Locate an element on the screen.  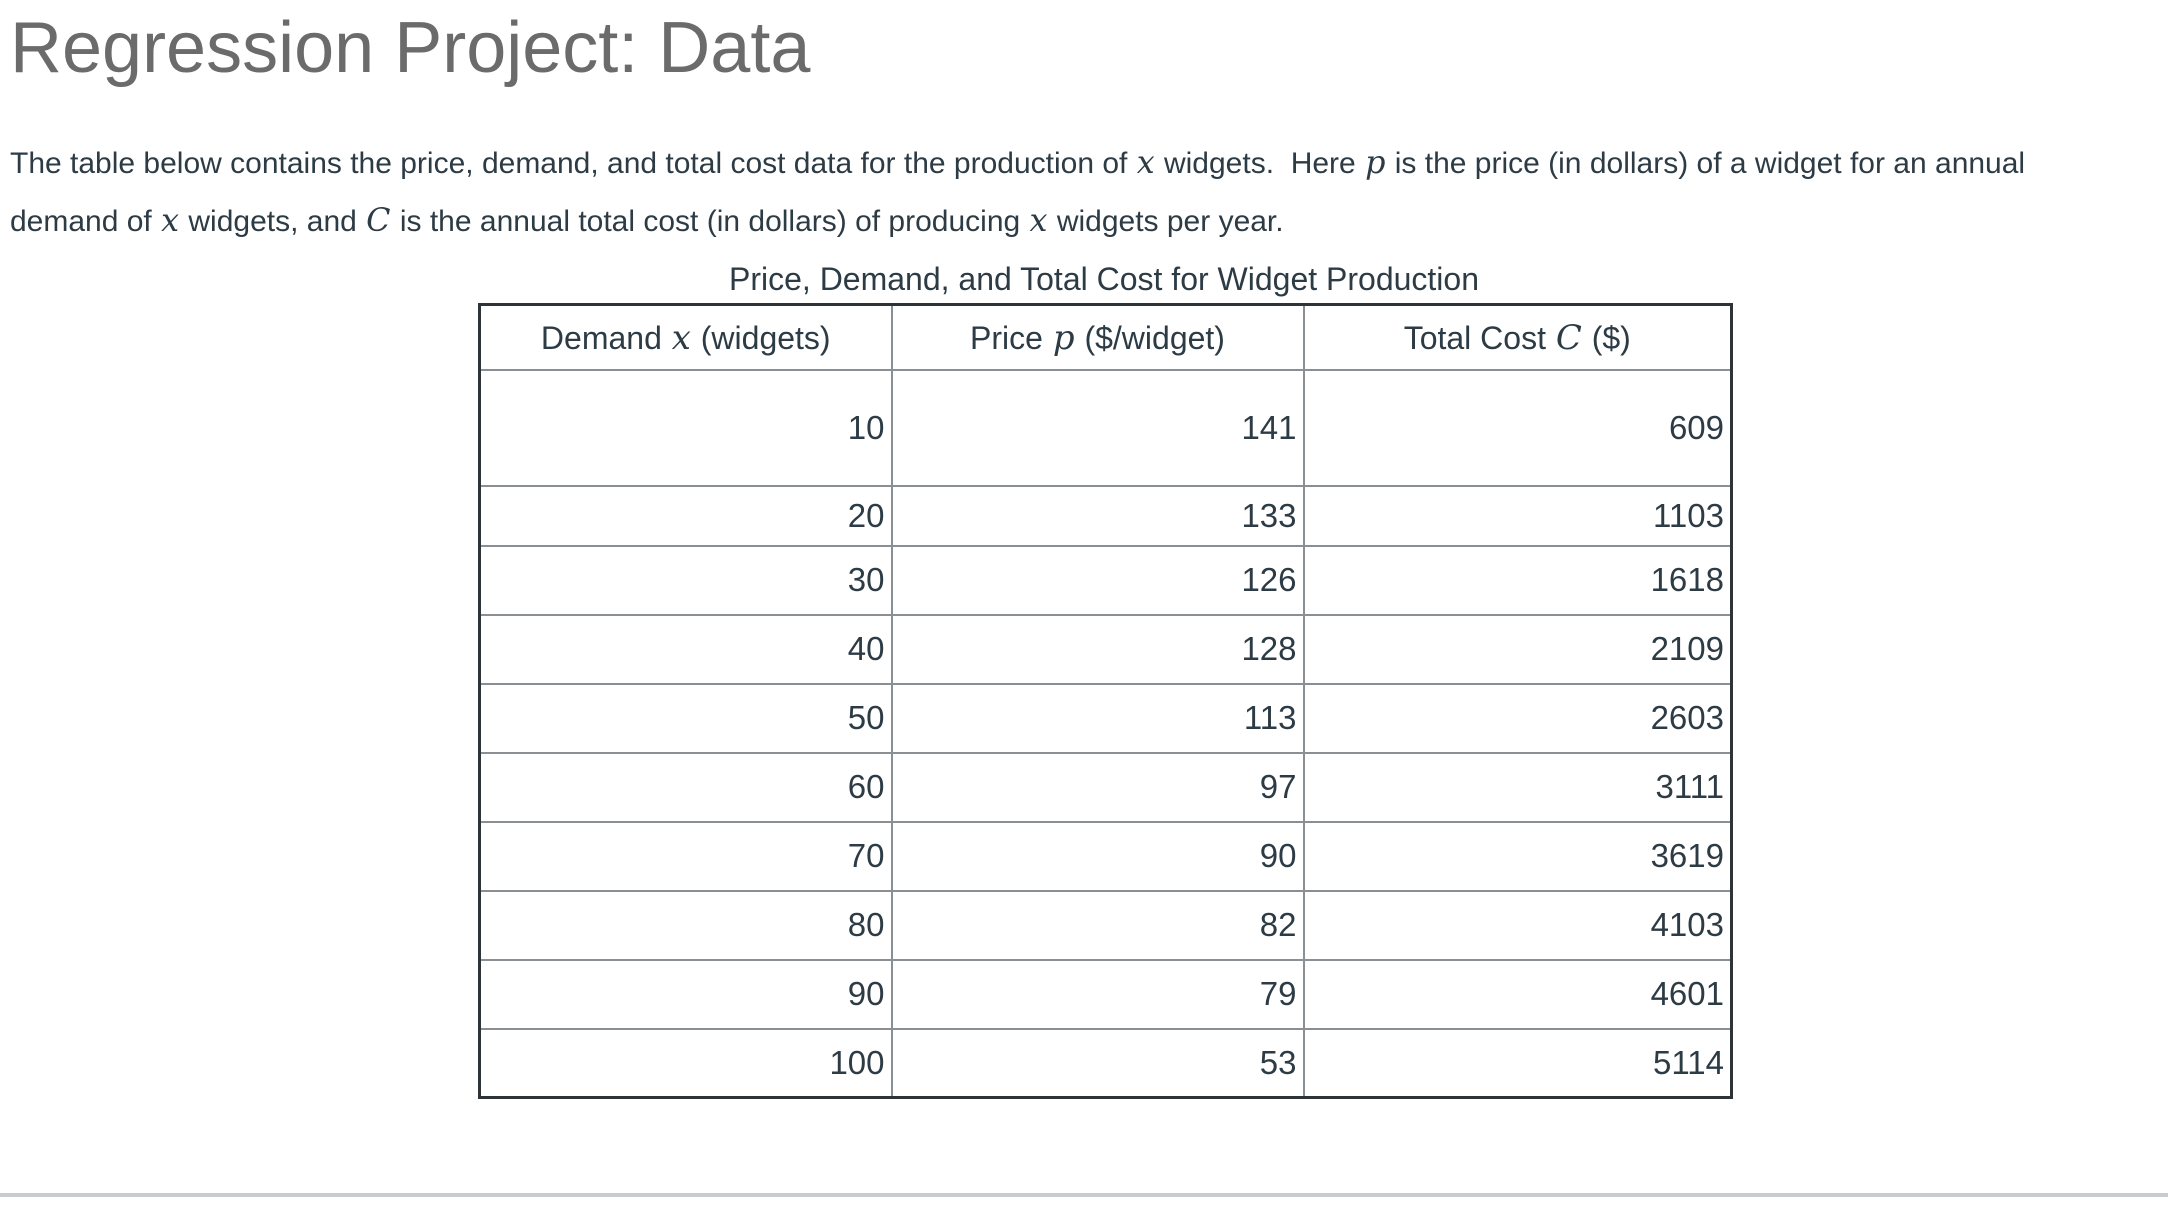
table-cell: 100 is located at coordinates (685, 1063).